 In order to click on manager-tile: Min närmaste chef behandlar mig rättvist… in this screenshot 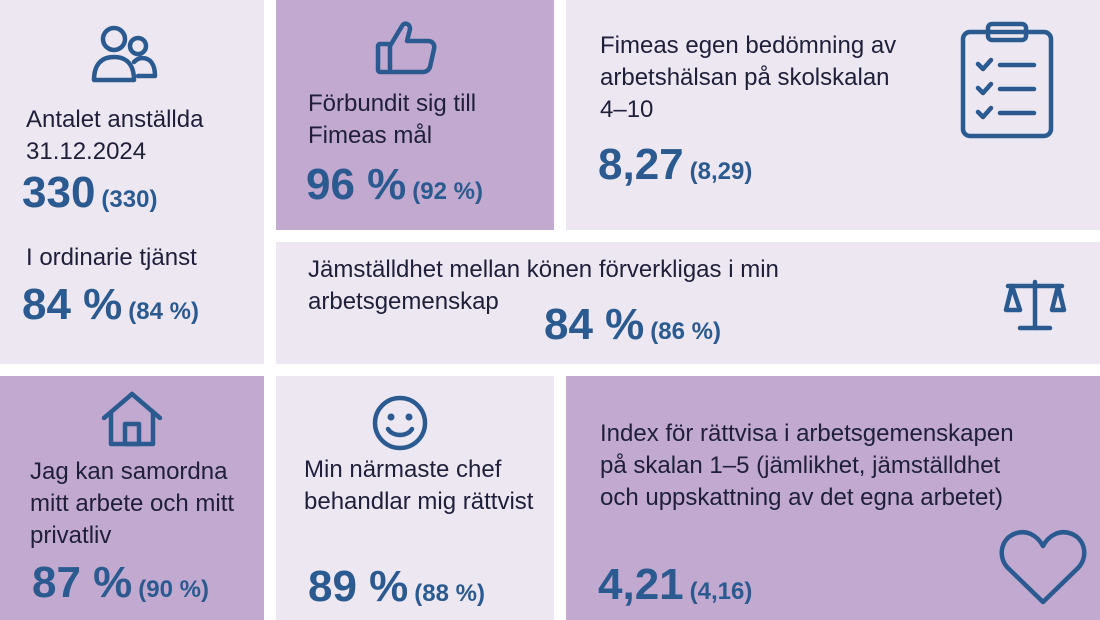, I will do `click(415, 498)`.